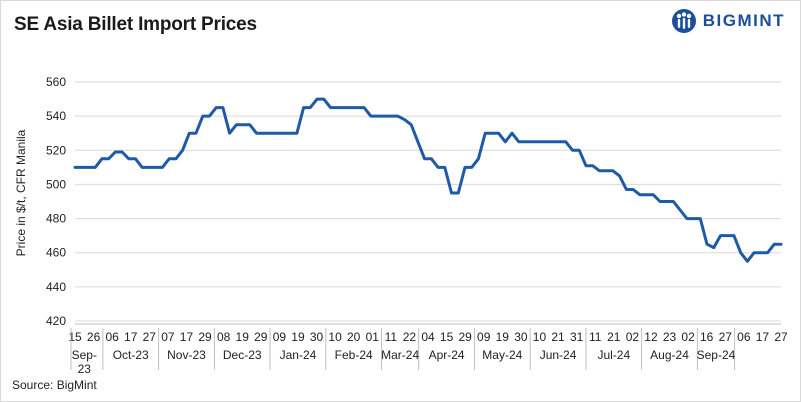 This screenshot has width=801, height=402. Describe the element at coordinates (354, 355) in the screenshot. I see `month-label: Feb-24` at that location.